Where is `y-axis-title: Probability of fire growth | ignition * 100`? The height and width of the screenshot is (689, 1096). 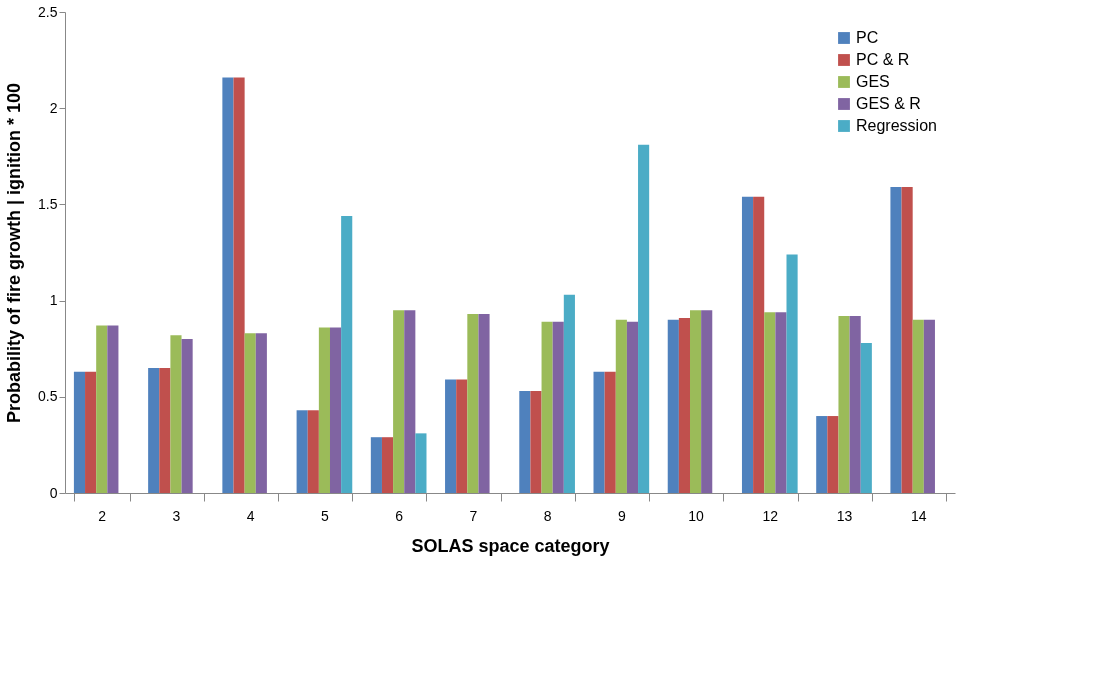
y-axis-title: Probability of fire growth | ignition * 100 is located at coordinates (14, 253).